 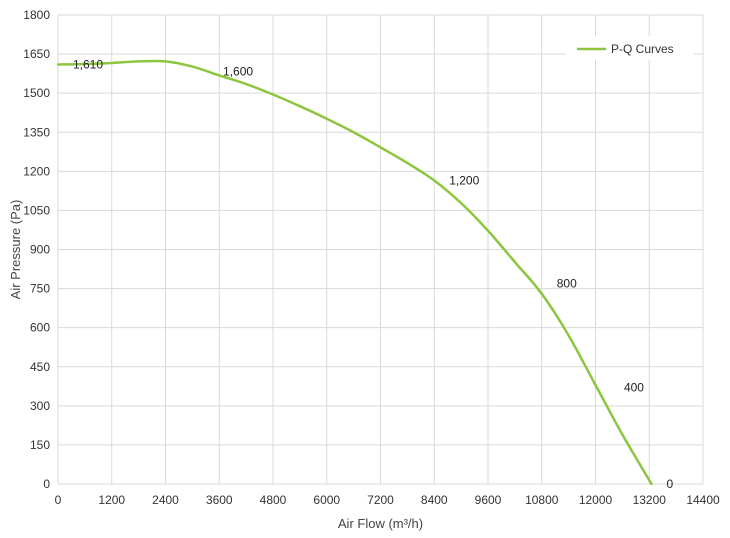 What do you see at coordinates (634, 388) in the screenshot?
I see `data-label: 400` at bounding box center [634, 388].